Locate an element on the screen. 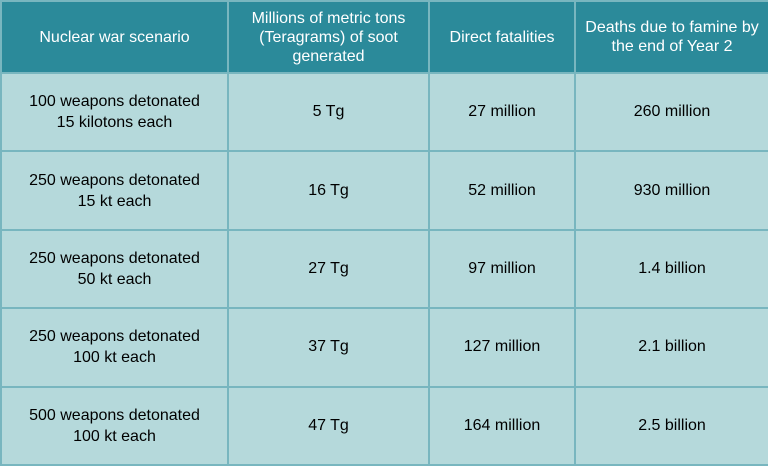 This screenshot has width=768, height=466. scenario-line1: 100 weapons detonated is located at coordinates (114, 102).